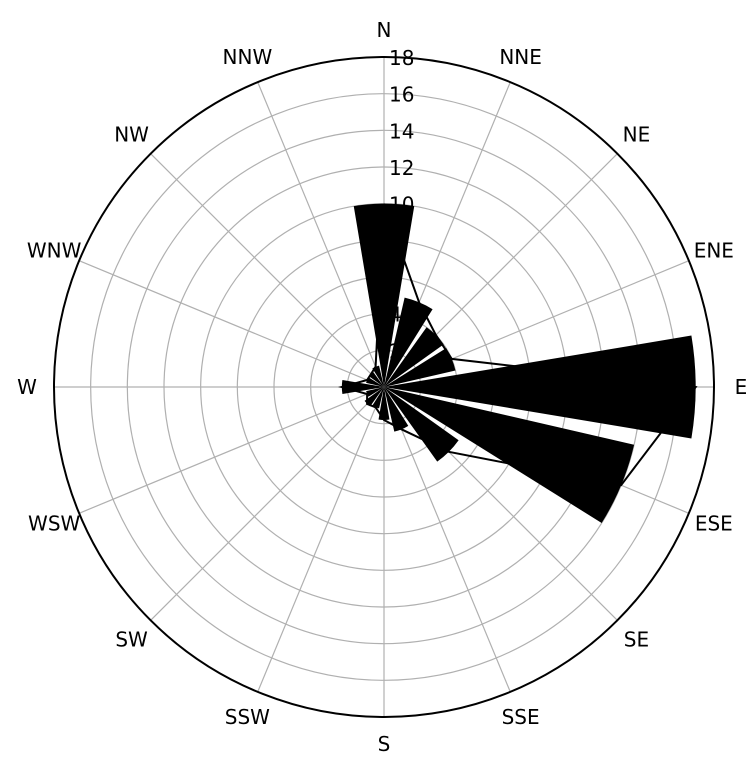 The width and height of the screenshot is (756, 758). Describe the element at coordinates (401, 95) in the screenshot. I see `radial-tick-label: 16` at that location.